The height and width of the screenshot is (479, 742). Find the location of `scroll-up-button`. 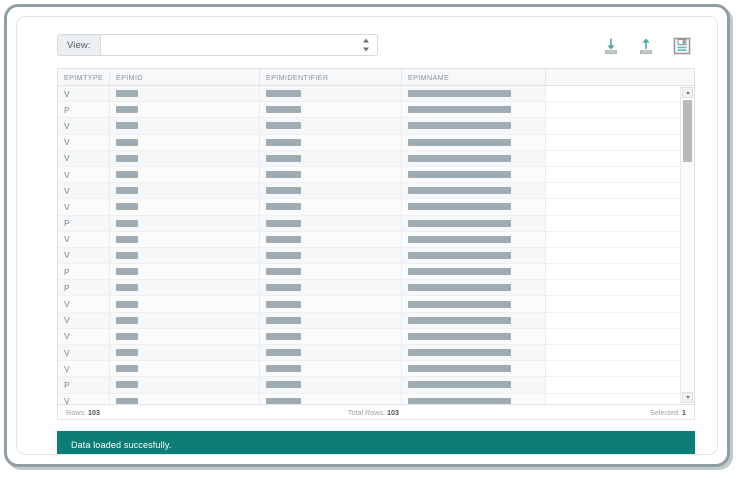

scroll-up-button is located at coordinates (687, 92).